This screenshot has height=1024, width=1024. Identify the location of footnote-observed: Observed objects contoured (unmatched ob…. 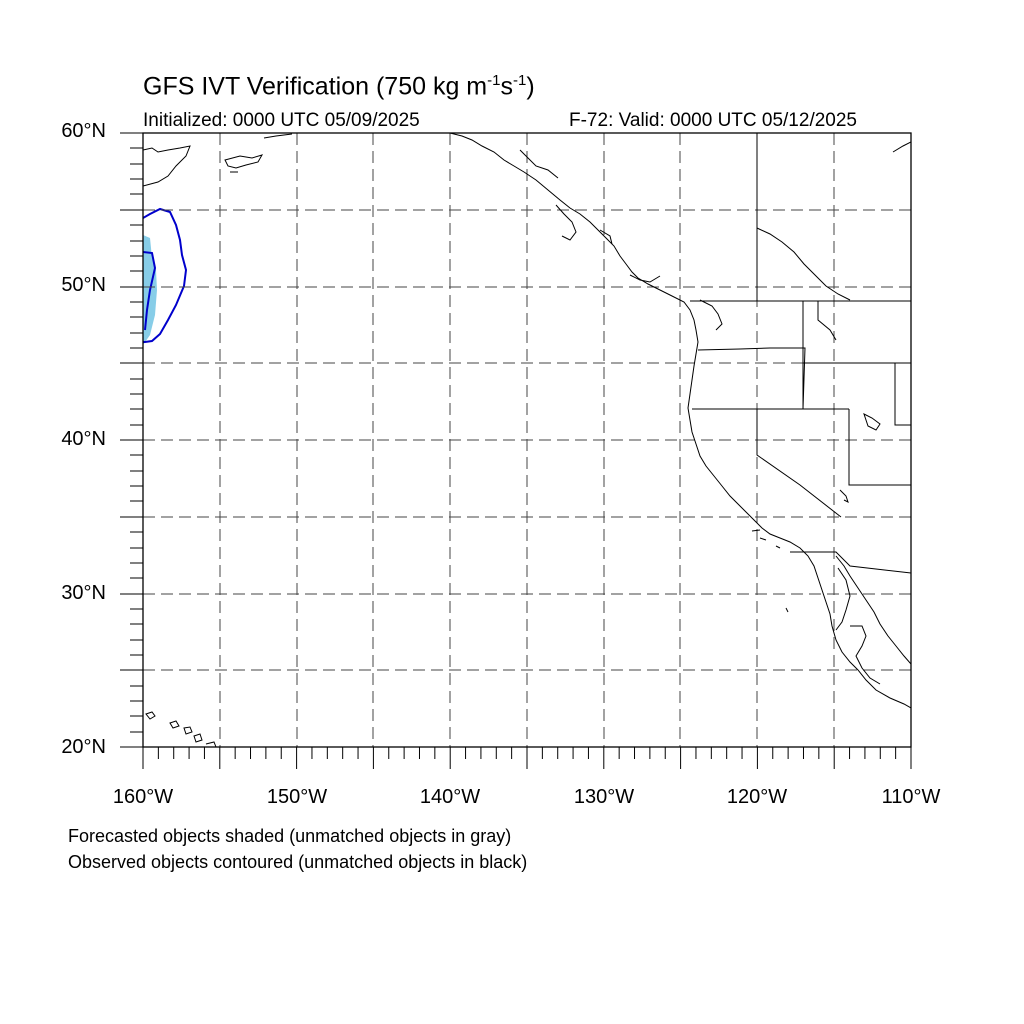
(298, 862).